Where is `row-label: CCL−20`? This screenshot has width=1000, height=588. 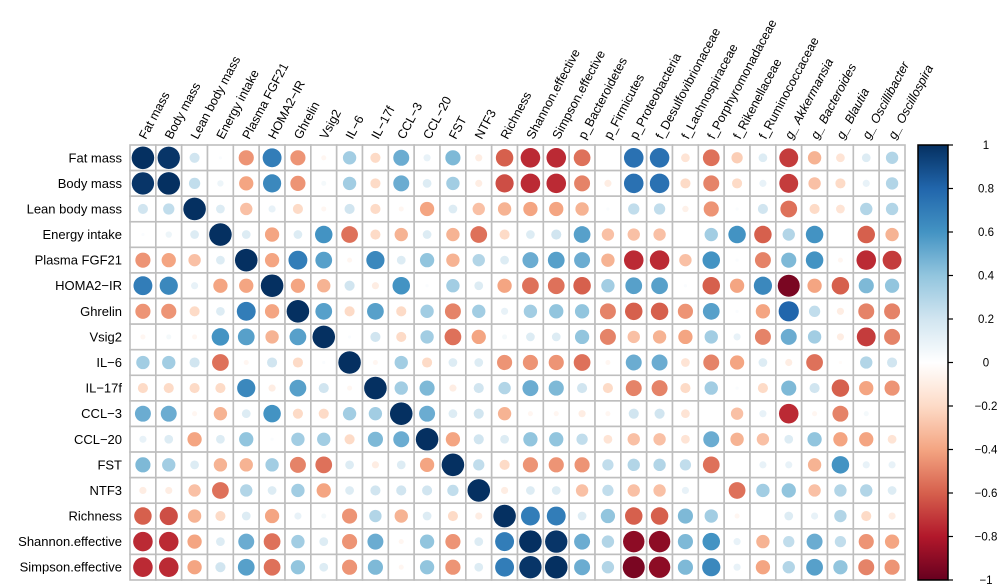 row-label: CCL−20 is located at coordinates (98, 439).